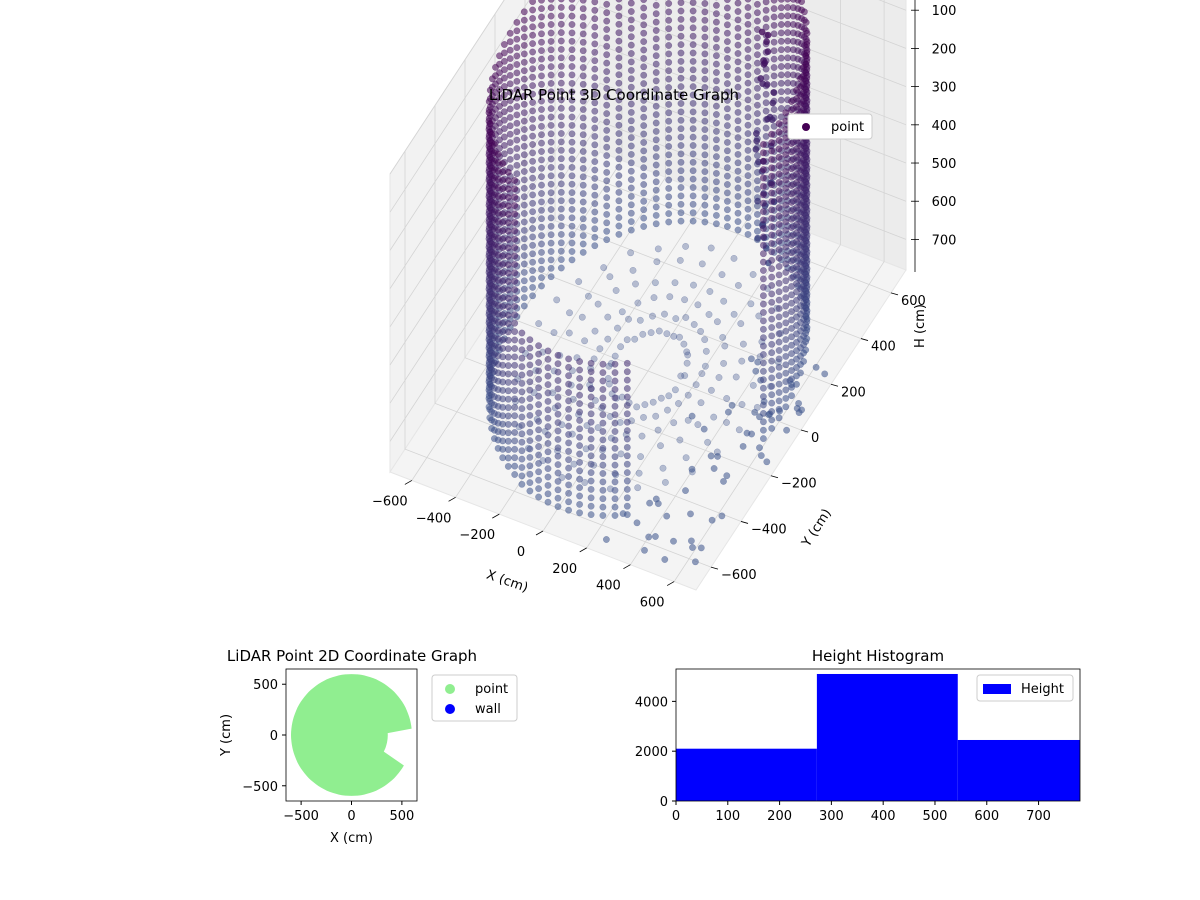  Describe the element at coordinates (769, 529) in the screenshot. I see `y-tick-label: −400` at that location.